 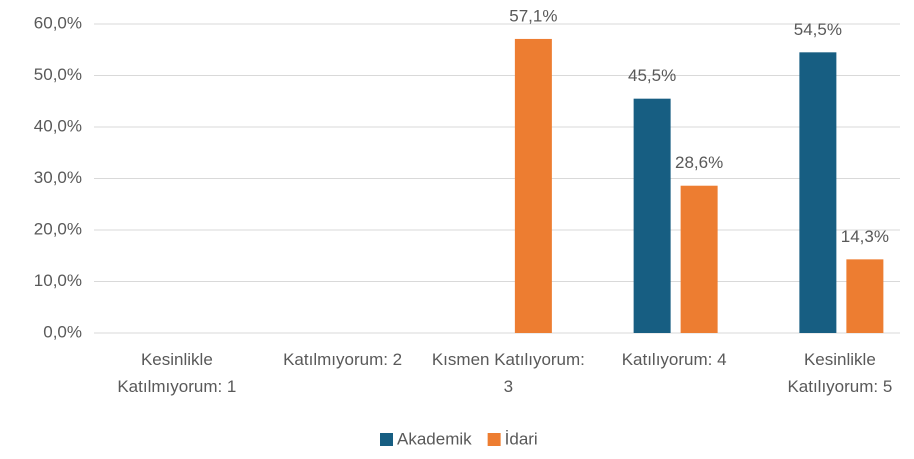 What do you see at coordinates (521, 438) in the screenshot?
I see `legend-label: İdari` at bounding box center [521, 438].